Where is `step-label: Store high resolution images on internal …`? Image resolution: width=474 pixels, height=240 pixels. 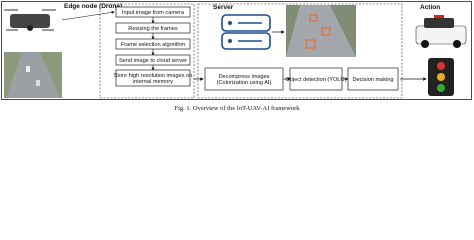
step-label: Store high resolution images on internal … is located at coordinates (153, 79).